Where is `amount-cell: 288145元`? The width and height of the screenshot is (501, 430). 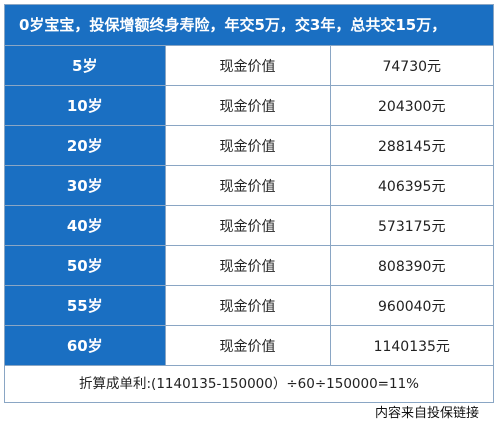
amount-cell: 288145元 is located at coordinates (411, 145).